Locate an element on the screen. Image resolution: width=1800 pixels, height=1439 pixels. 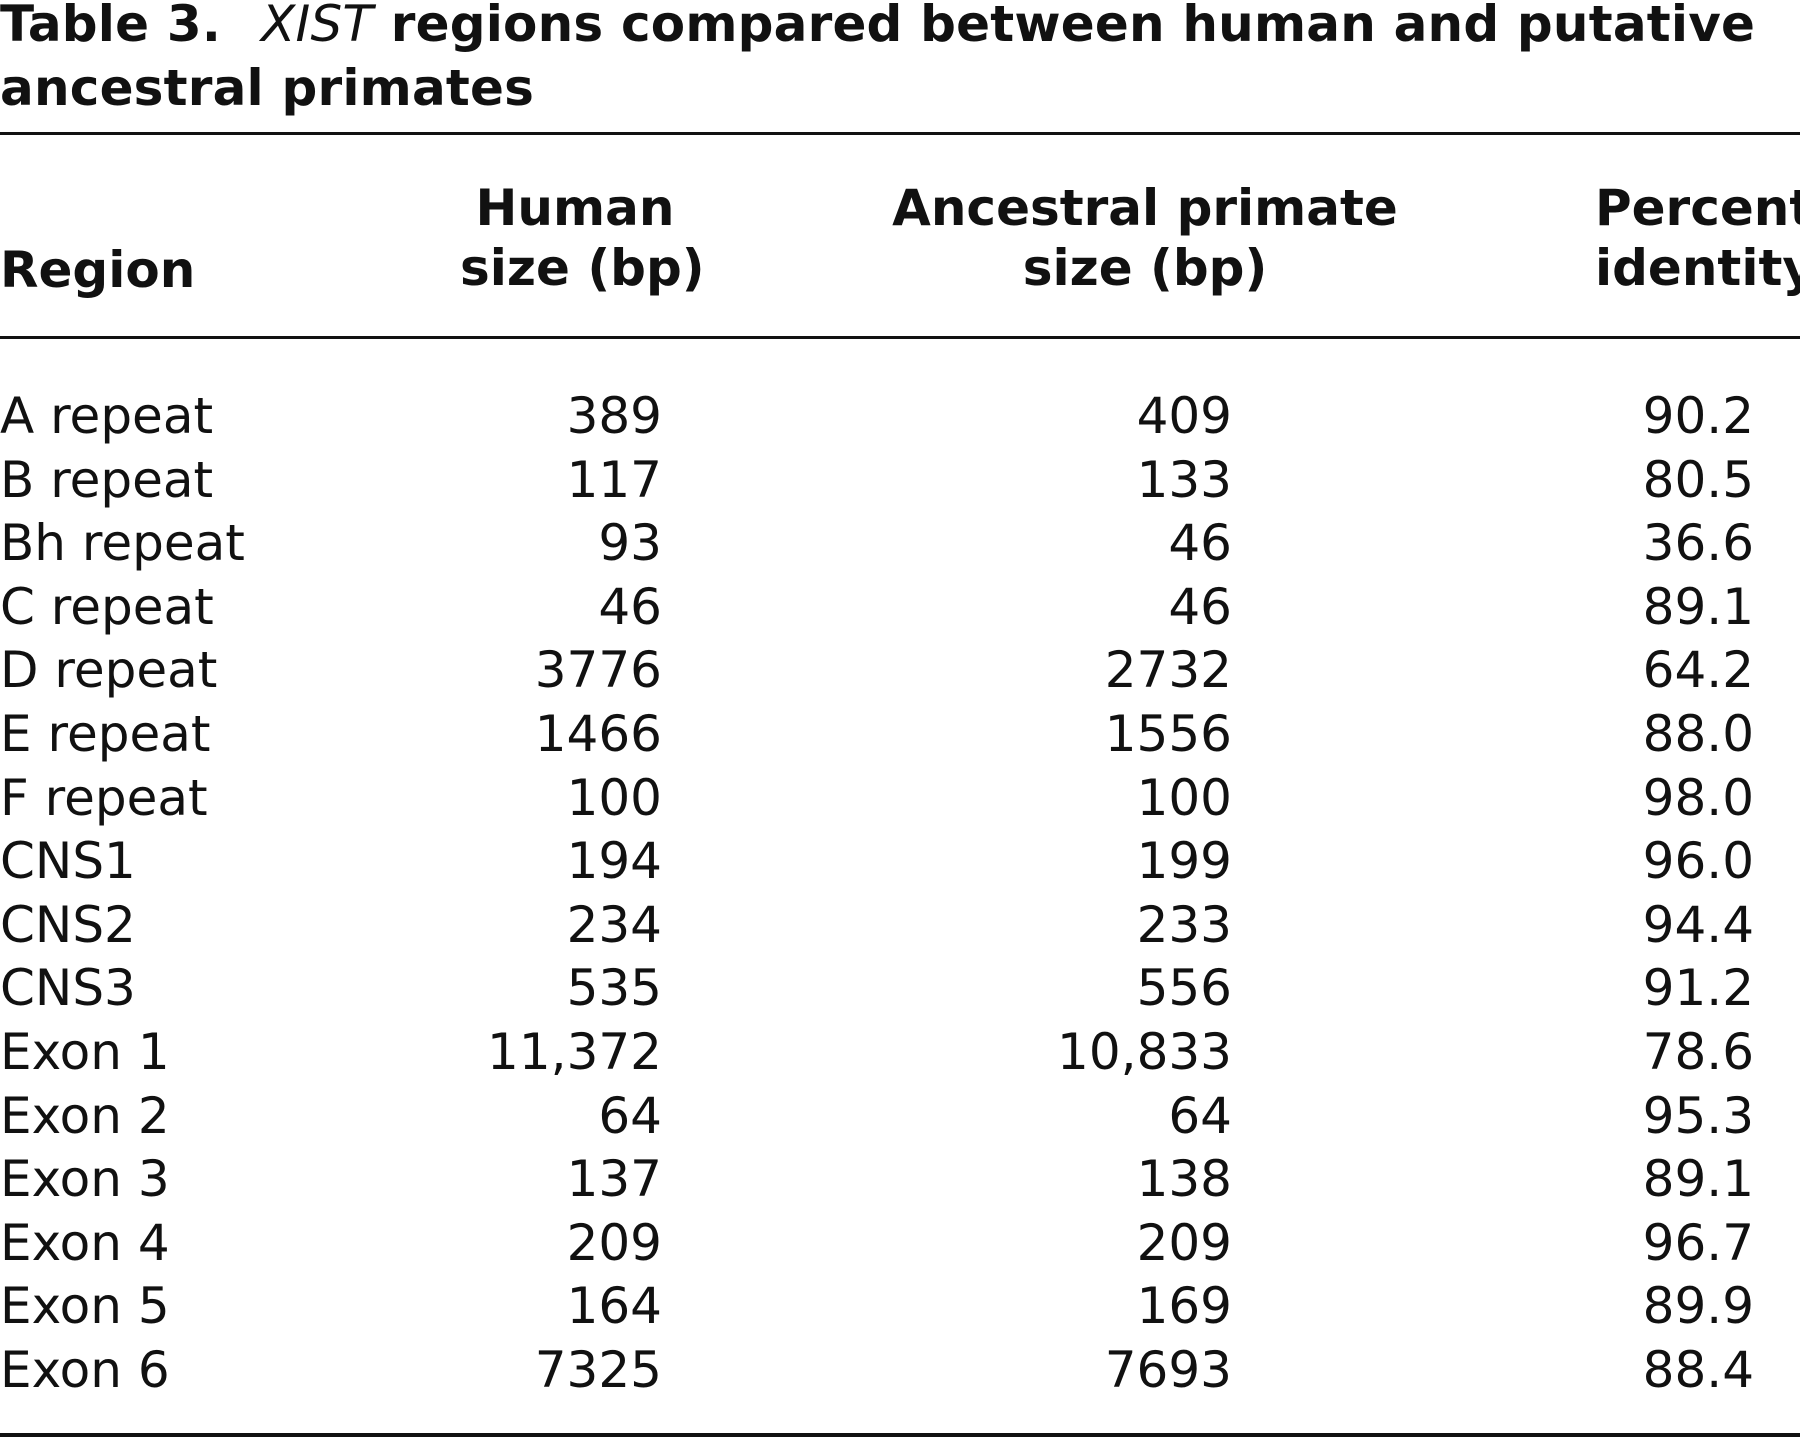
cell-human-size: 3776 is located at coordinates (598, 670).